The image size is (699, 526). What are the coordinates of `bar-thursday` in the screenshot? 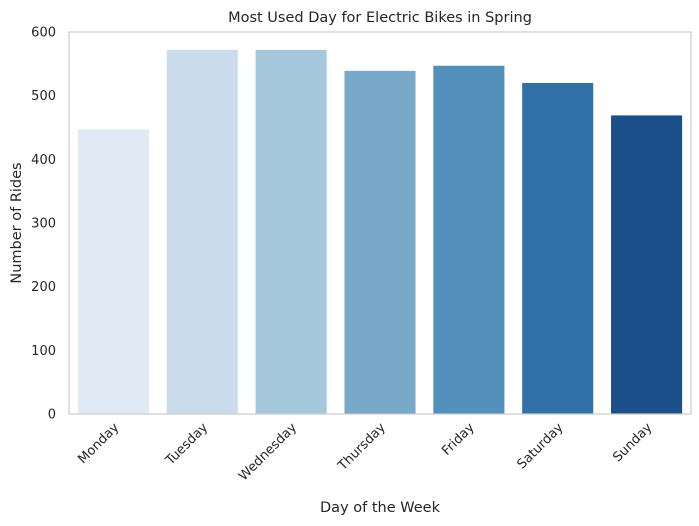 It's located at (380, 242).